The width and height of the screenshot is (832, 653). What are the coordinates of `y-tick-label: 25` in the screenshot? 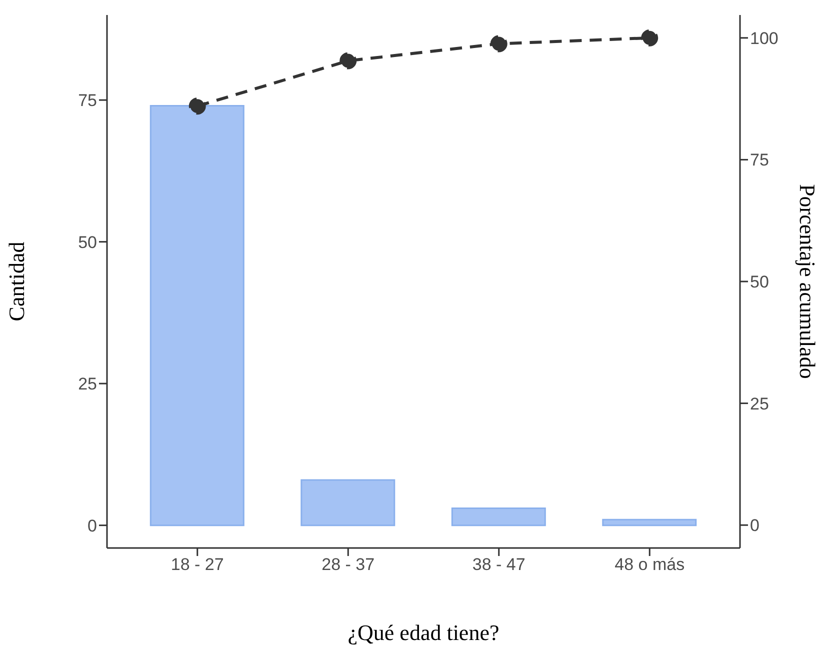 It's located at (87, 384).